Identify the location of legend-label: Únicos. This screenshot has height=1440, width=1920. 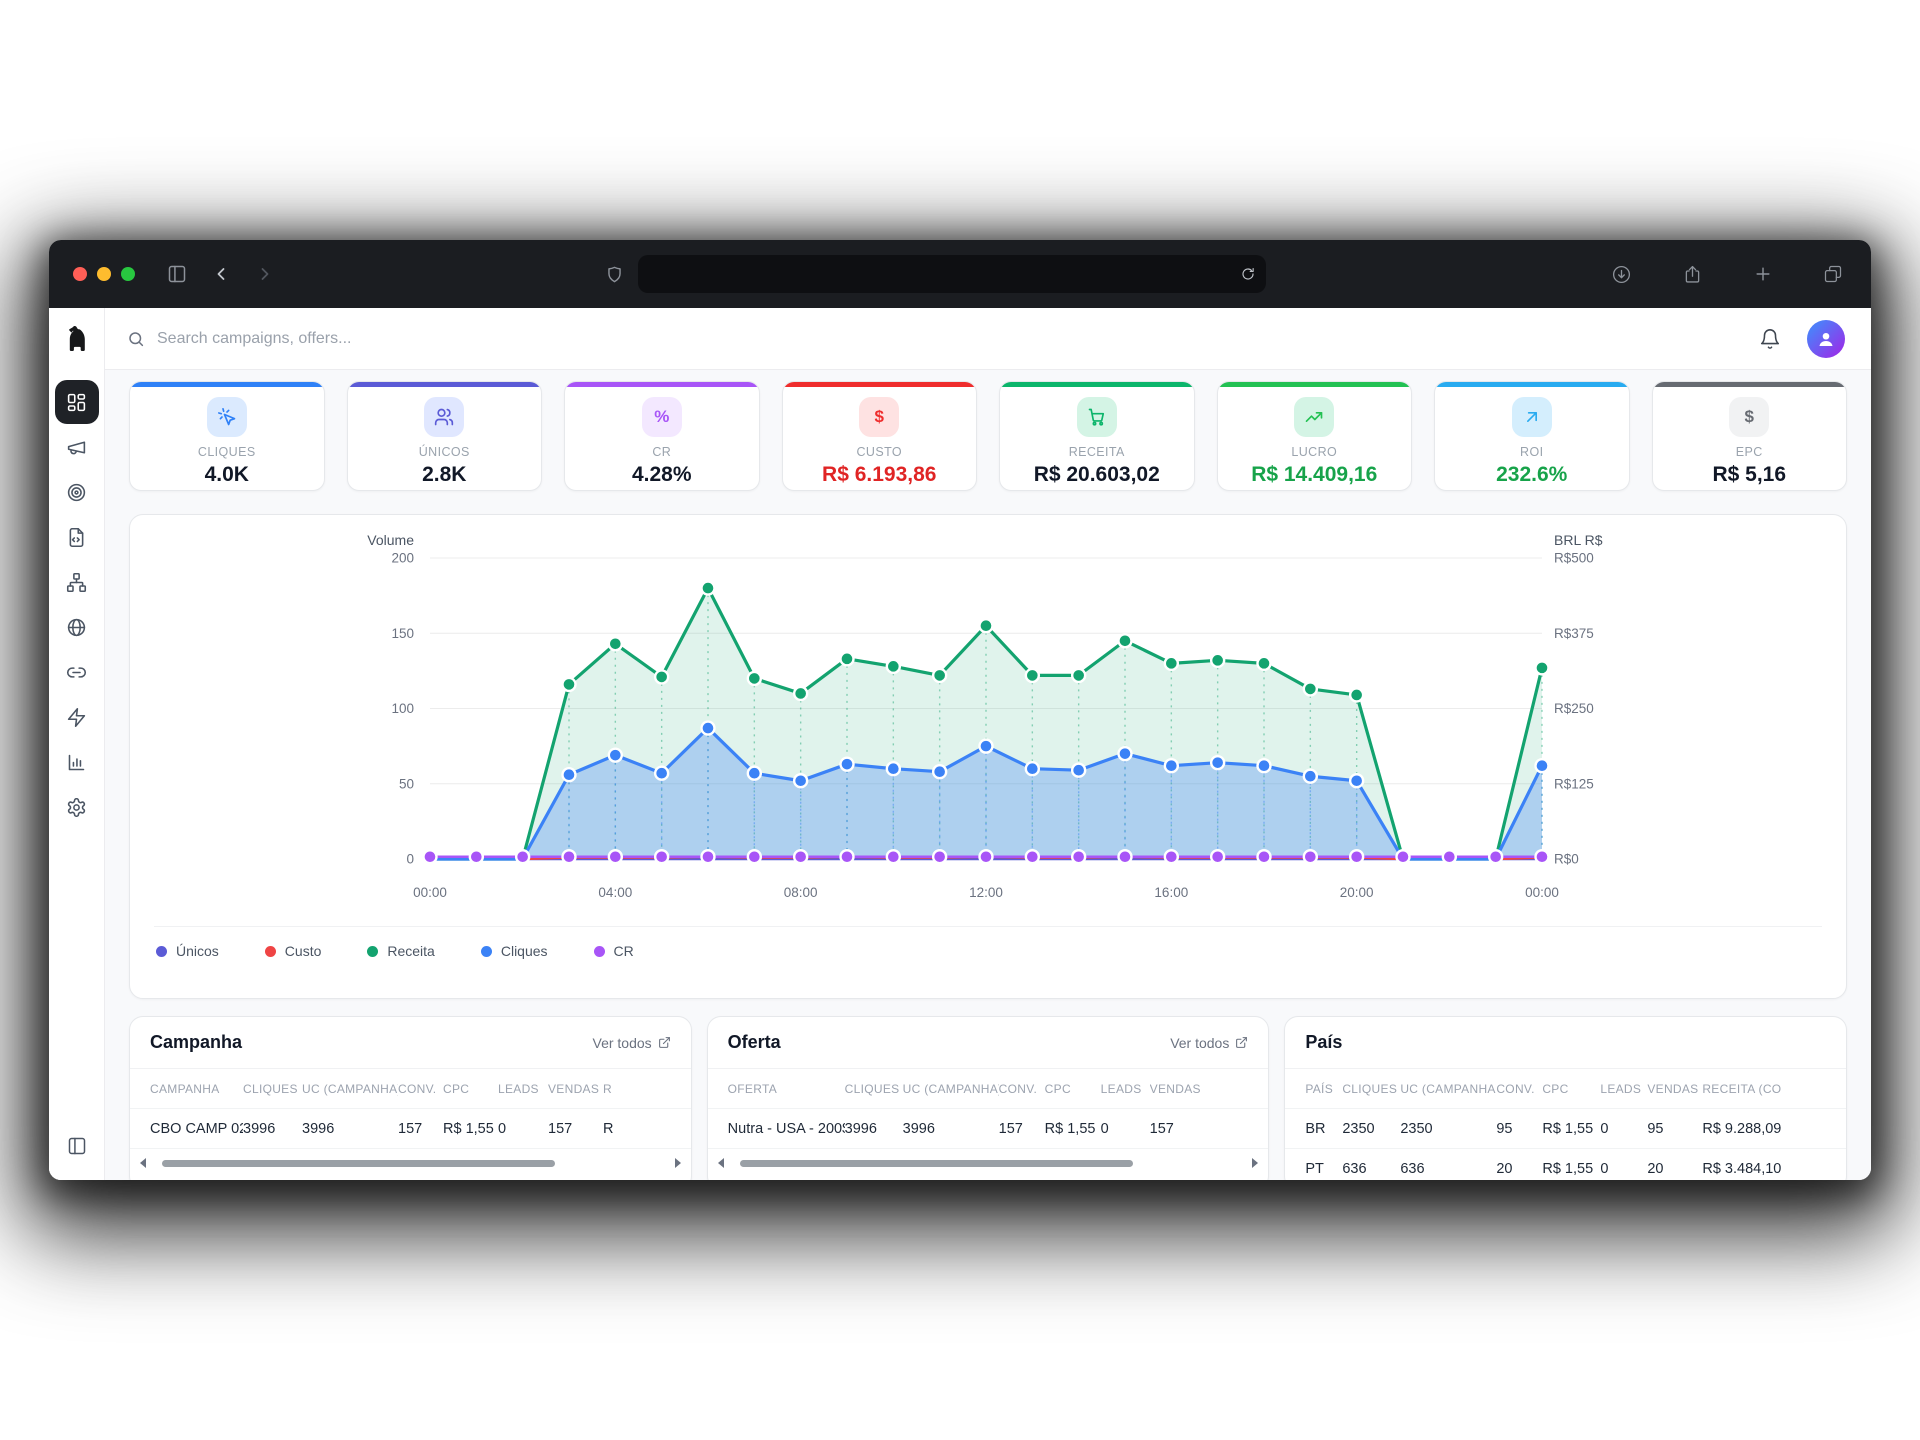
(197, 951).